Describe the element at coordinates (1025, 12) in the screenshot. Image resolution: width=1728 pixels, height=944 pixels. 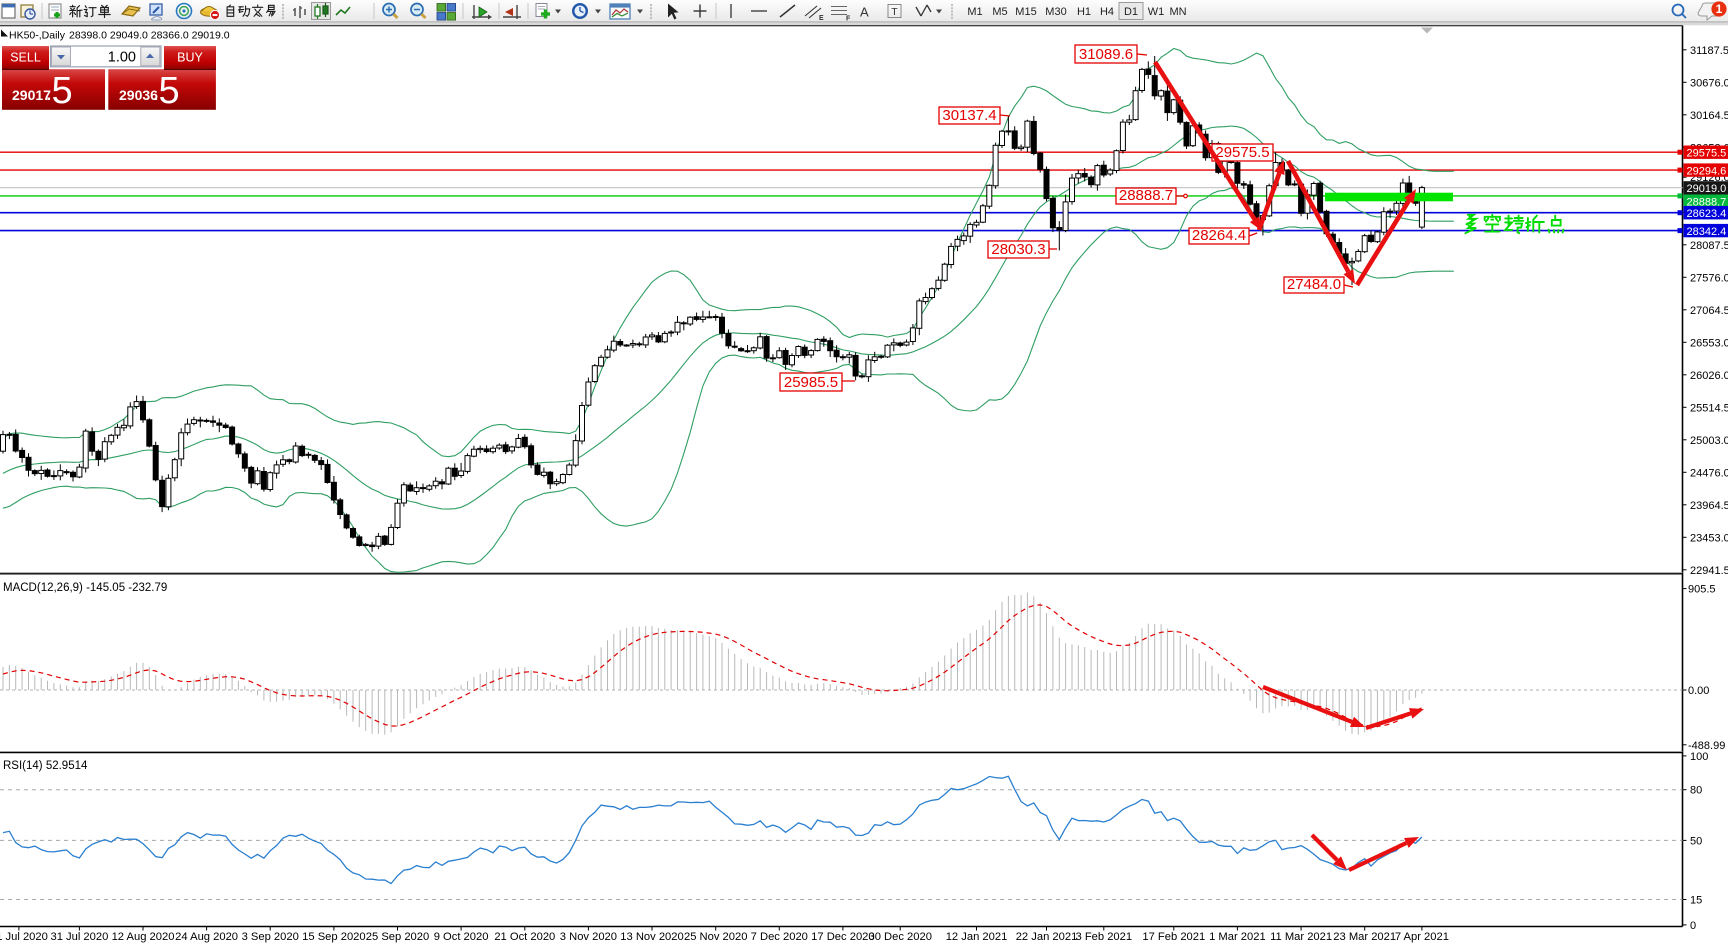
I see `svg-text: M15` at that location.